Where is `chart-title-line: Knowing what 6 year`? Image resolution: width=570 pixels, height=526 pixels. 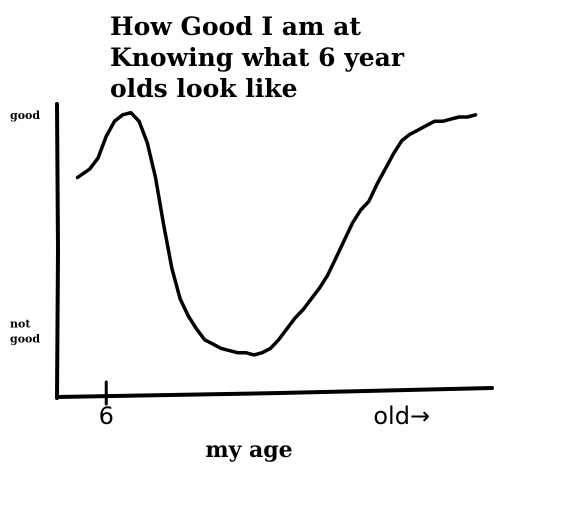 chart-title-line: Knowing what 6 year is located at coordinates (257, 57).